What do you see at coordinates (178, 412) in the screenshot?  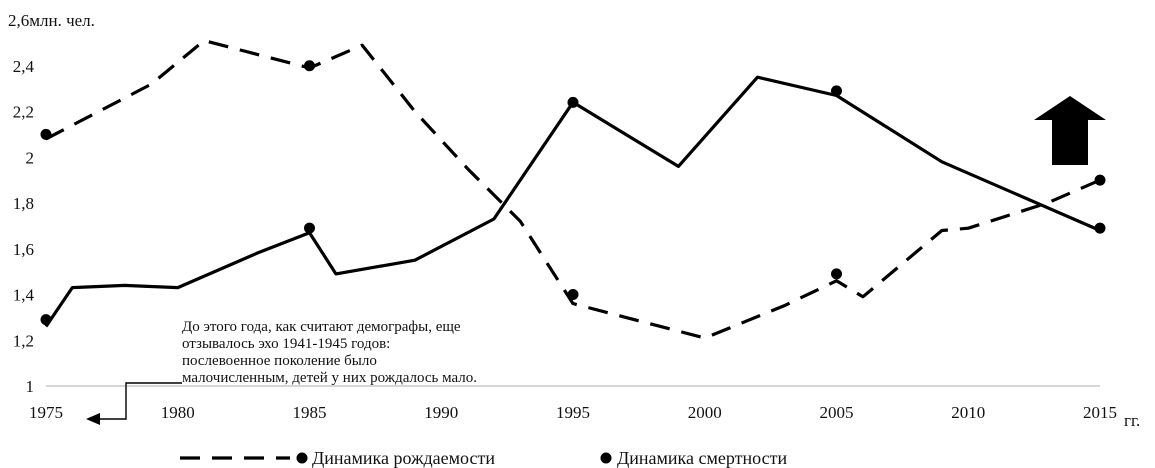 I see `x-tick-label: 1980` at bounding box center [178, 412].